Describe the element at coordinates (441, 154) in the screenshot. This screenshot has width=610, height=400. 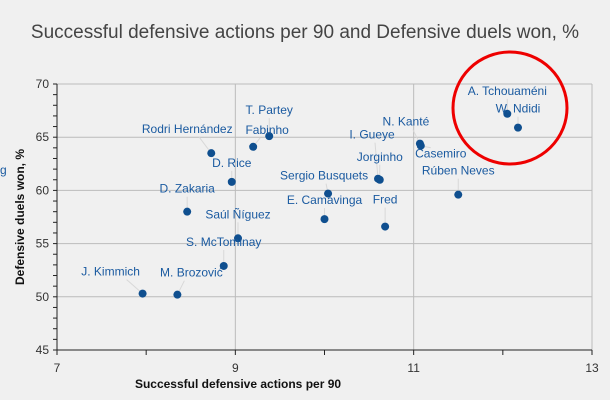
I see `point-label: Casemiro` at that location.